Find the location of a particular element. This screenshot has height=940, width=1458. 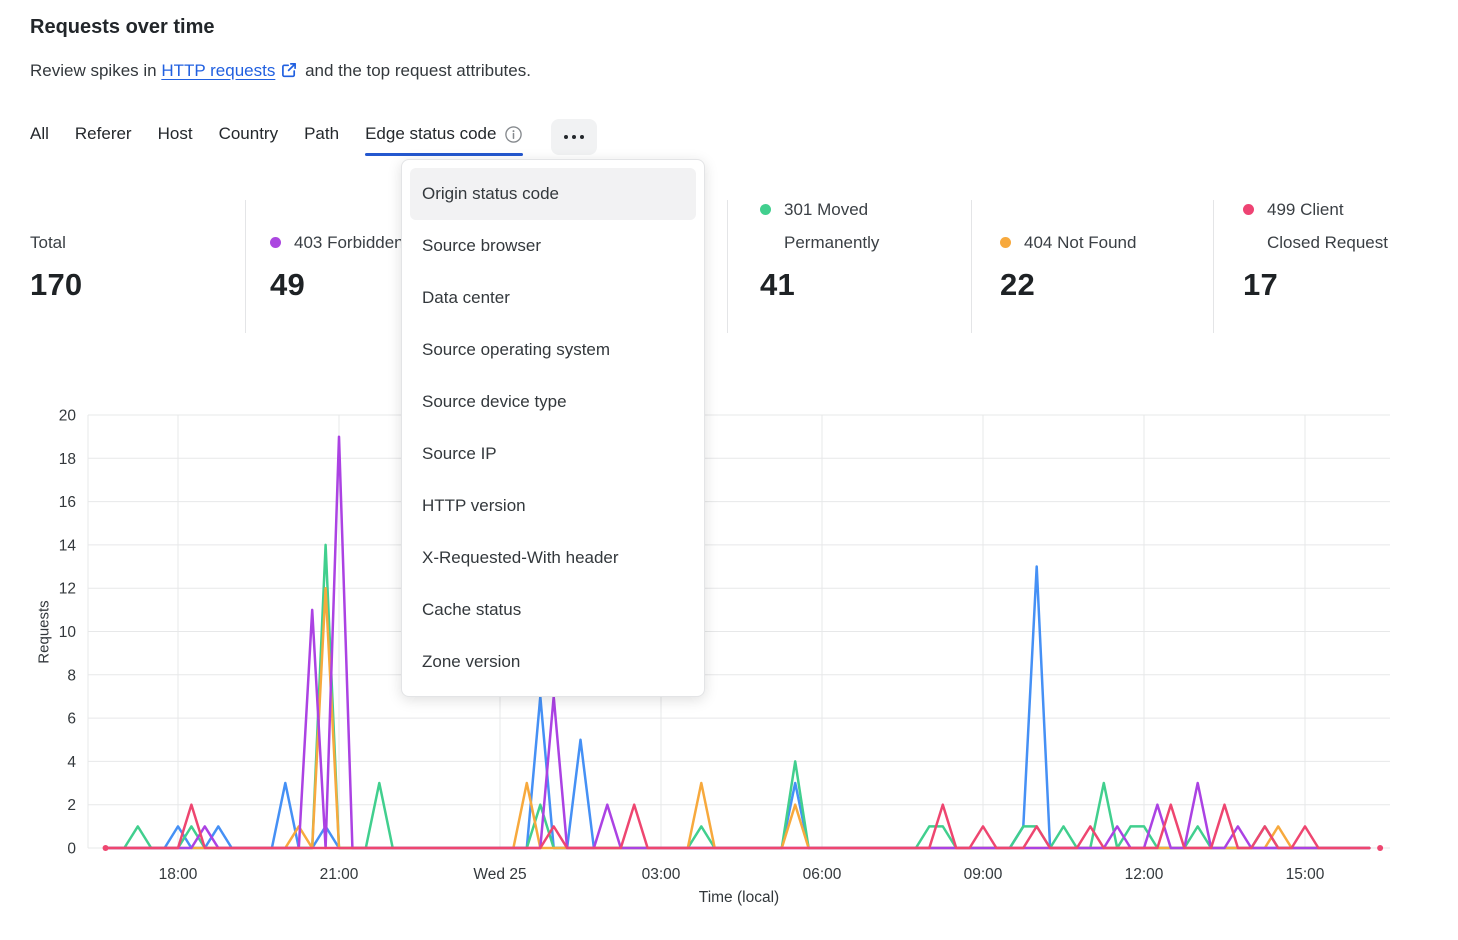

tab-all: All is located at coordinates (39, 137).